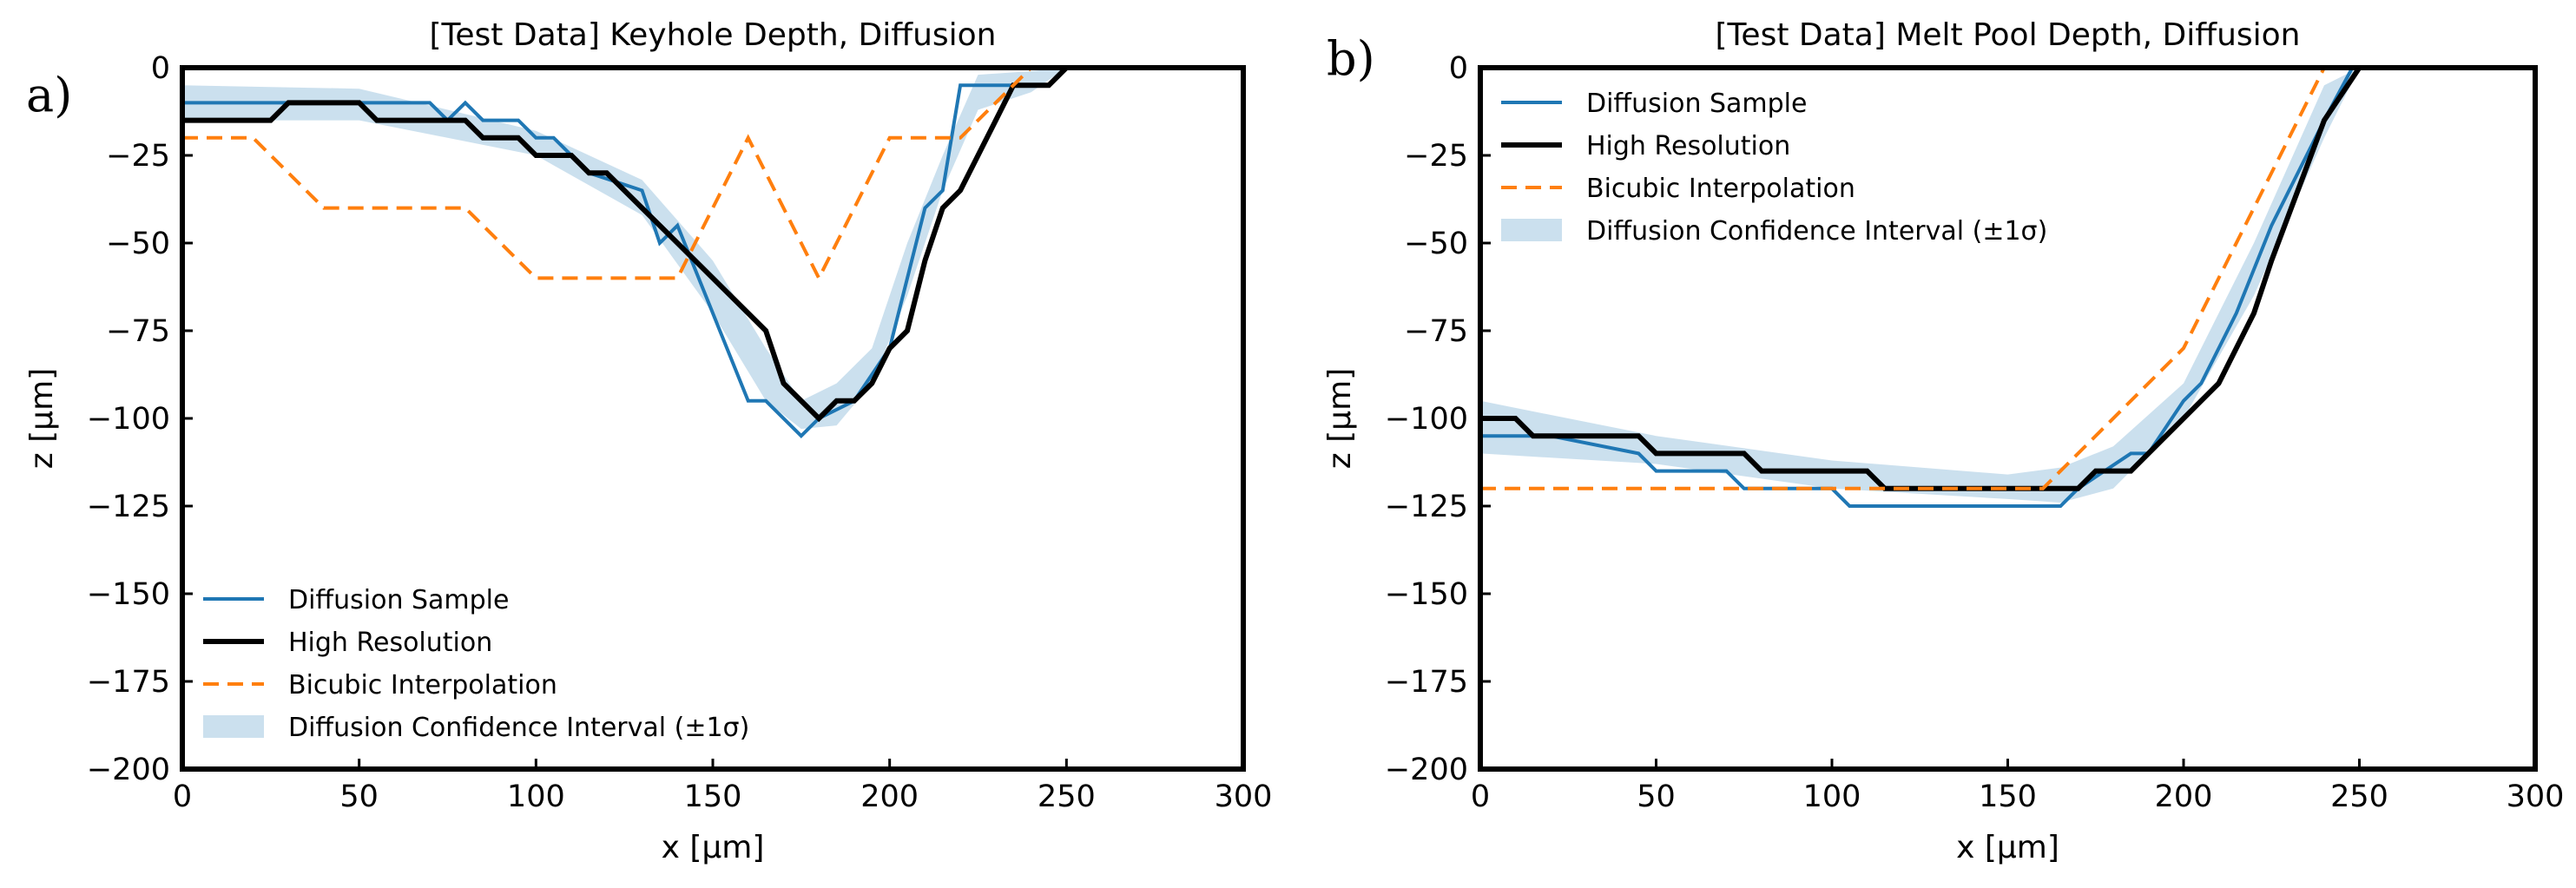  I want to click on chart2-ytick-label: −25, so click(1436, 156).